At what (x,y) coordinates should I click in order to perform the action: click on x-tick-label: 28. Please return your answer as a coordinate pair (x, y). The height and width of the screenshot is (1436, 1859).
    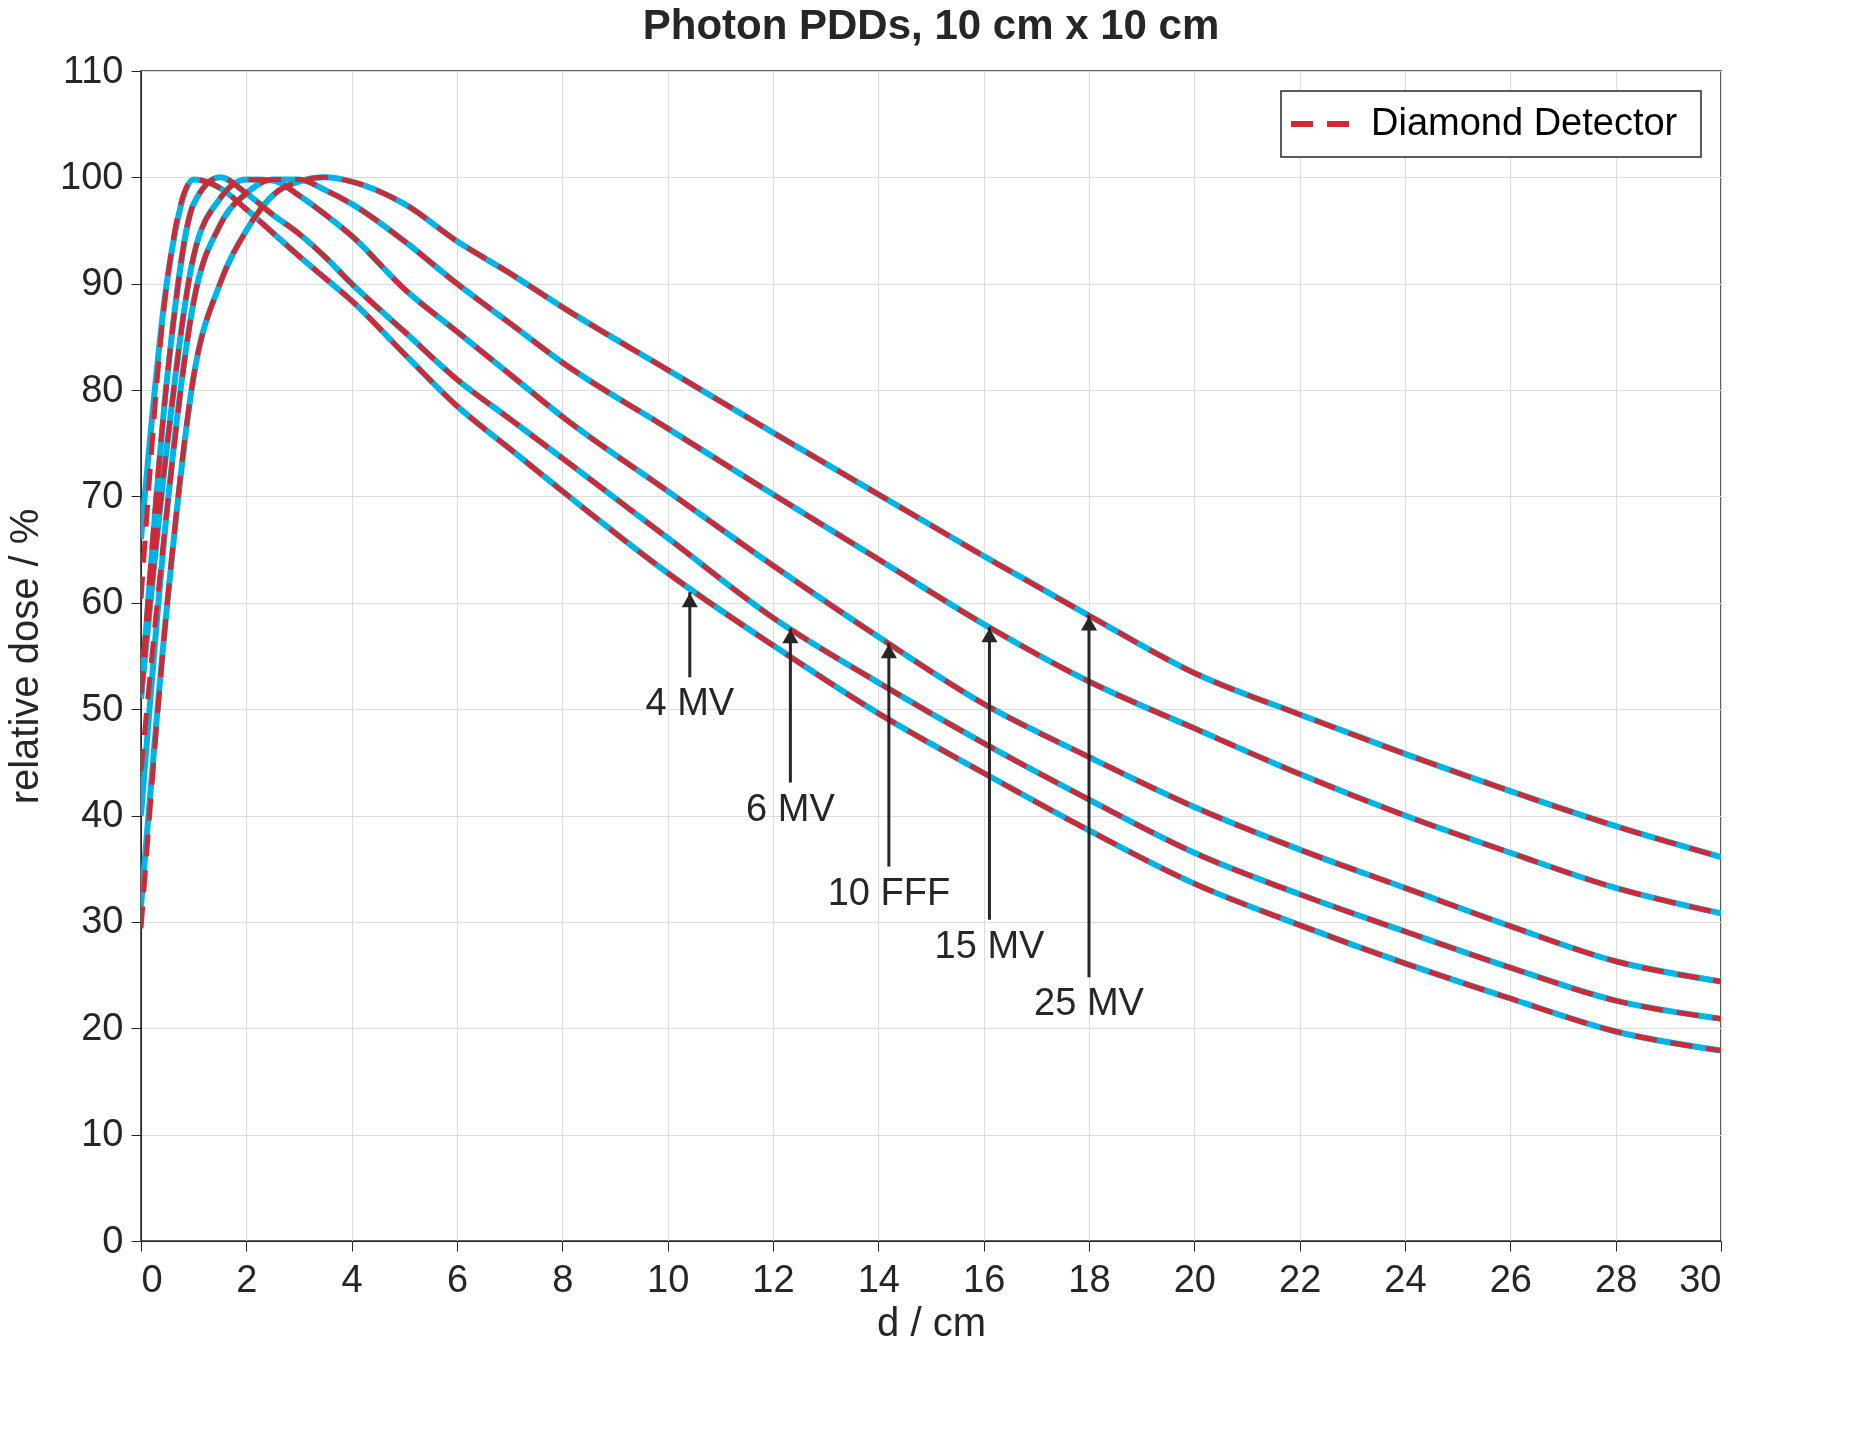
    Looking at the image, I should click on (1616, 1278).